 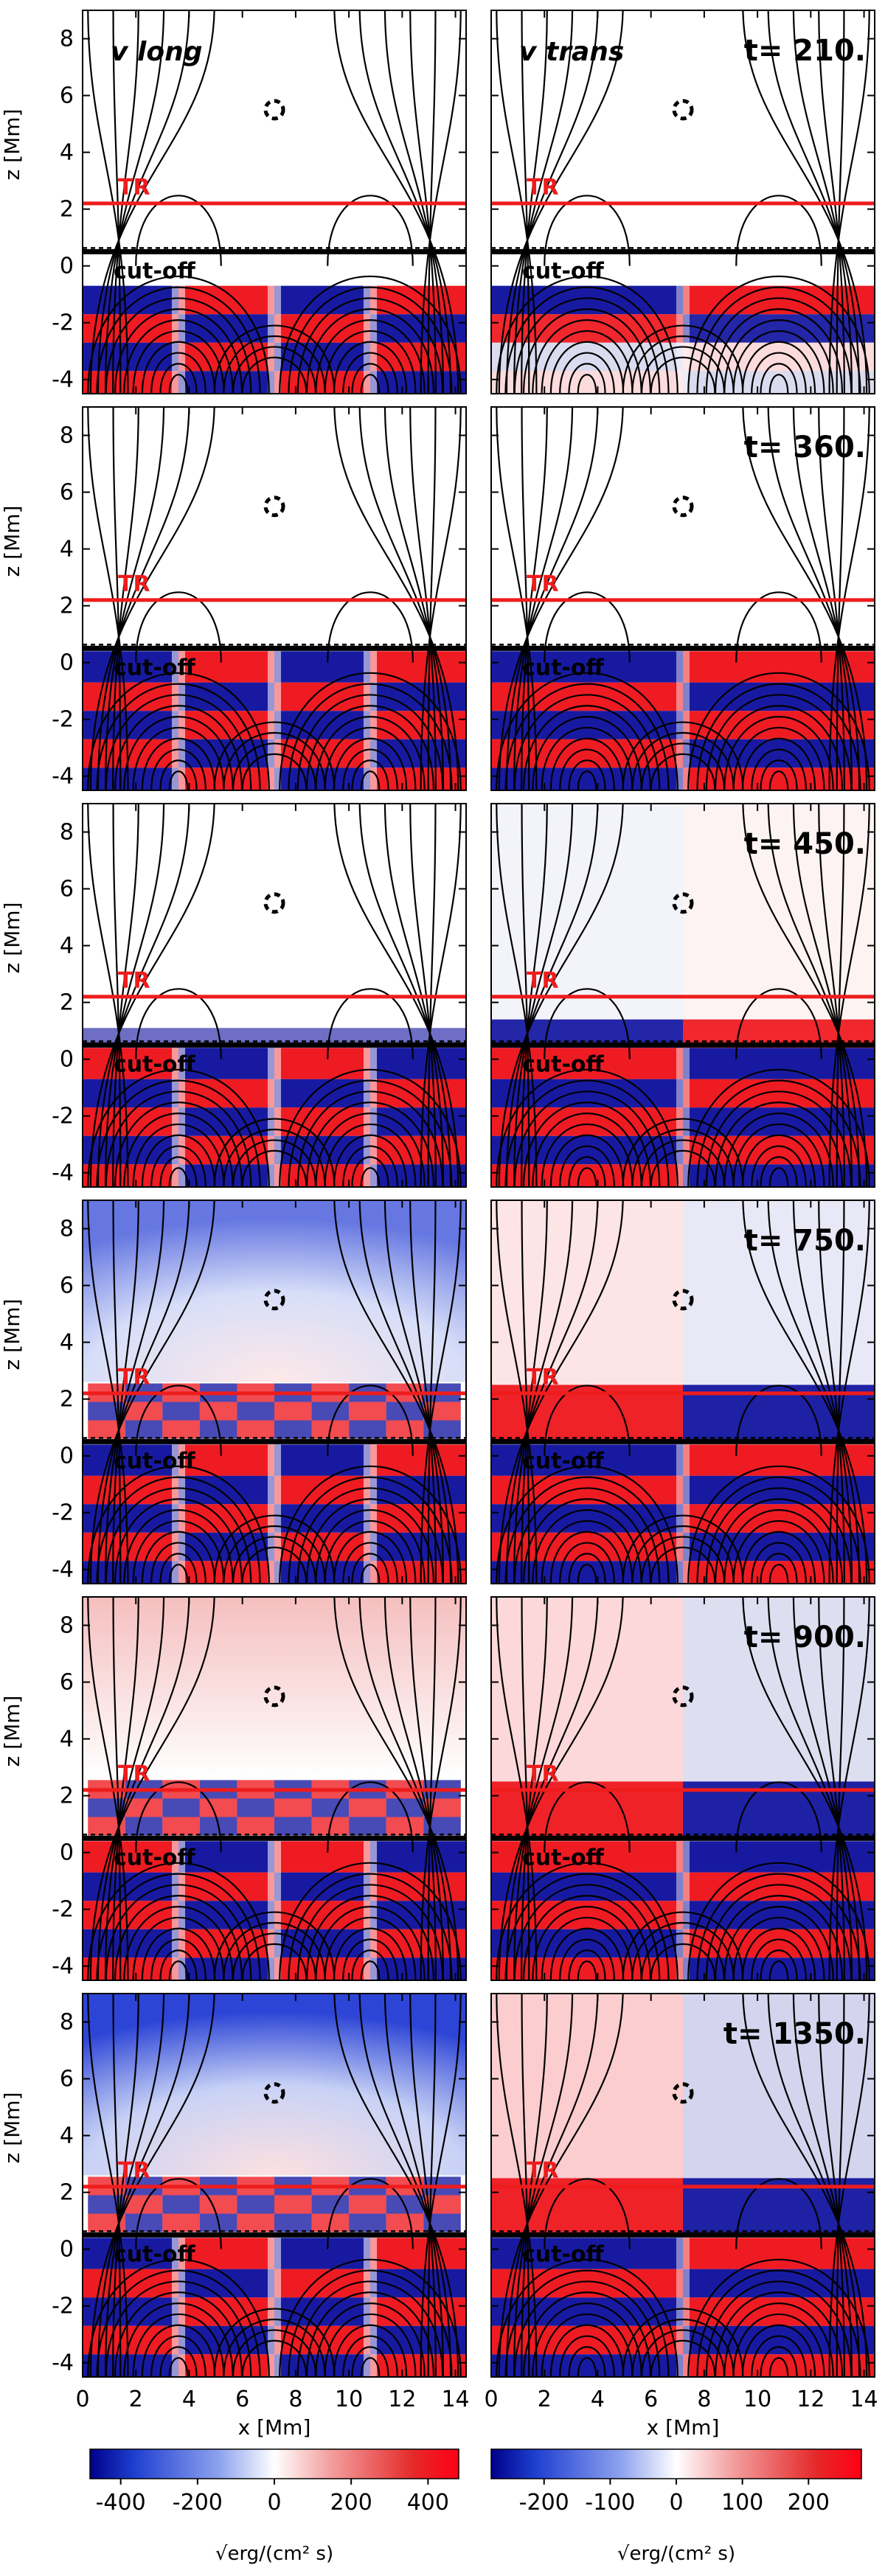 I want to click on column-label: v long, so click(x=156, y=52).